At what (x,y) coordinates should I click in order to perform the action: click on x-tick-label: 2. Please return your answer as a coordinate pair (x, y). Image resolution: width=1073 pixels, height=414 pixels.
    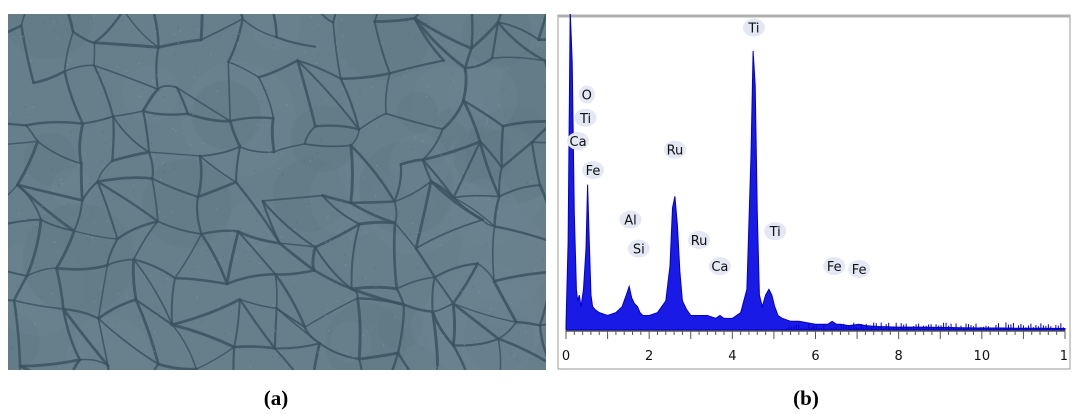
    Looking at the image, I should click on (649, 356).